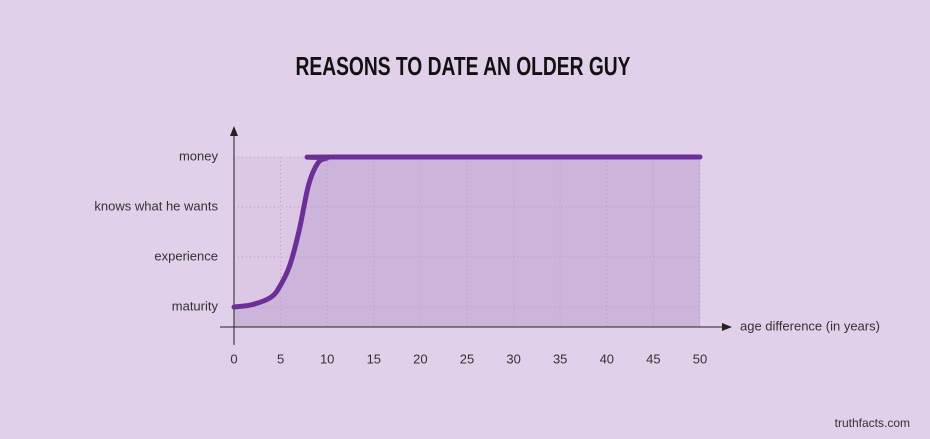  I want to click on source: truthfacts.com, so click(872, 423).